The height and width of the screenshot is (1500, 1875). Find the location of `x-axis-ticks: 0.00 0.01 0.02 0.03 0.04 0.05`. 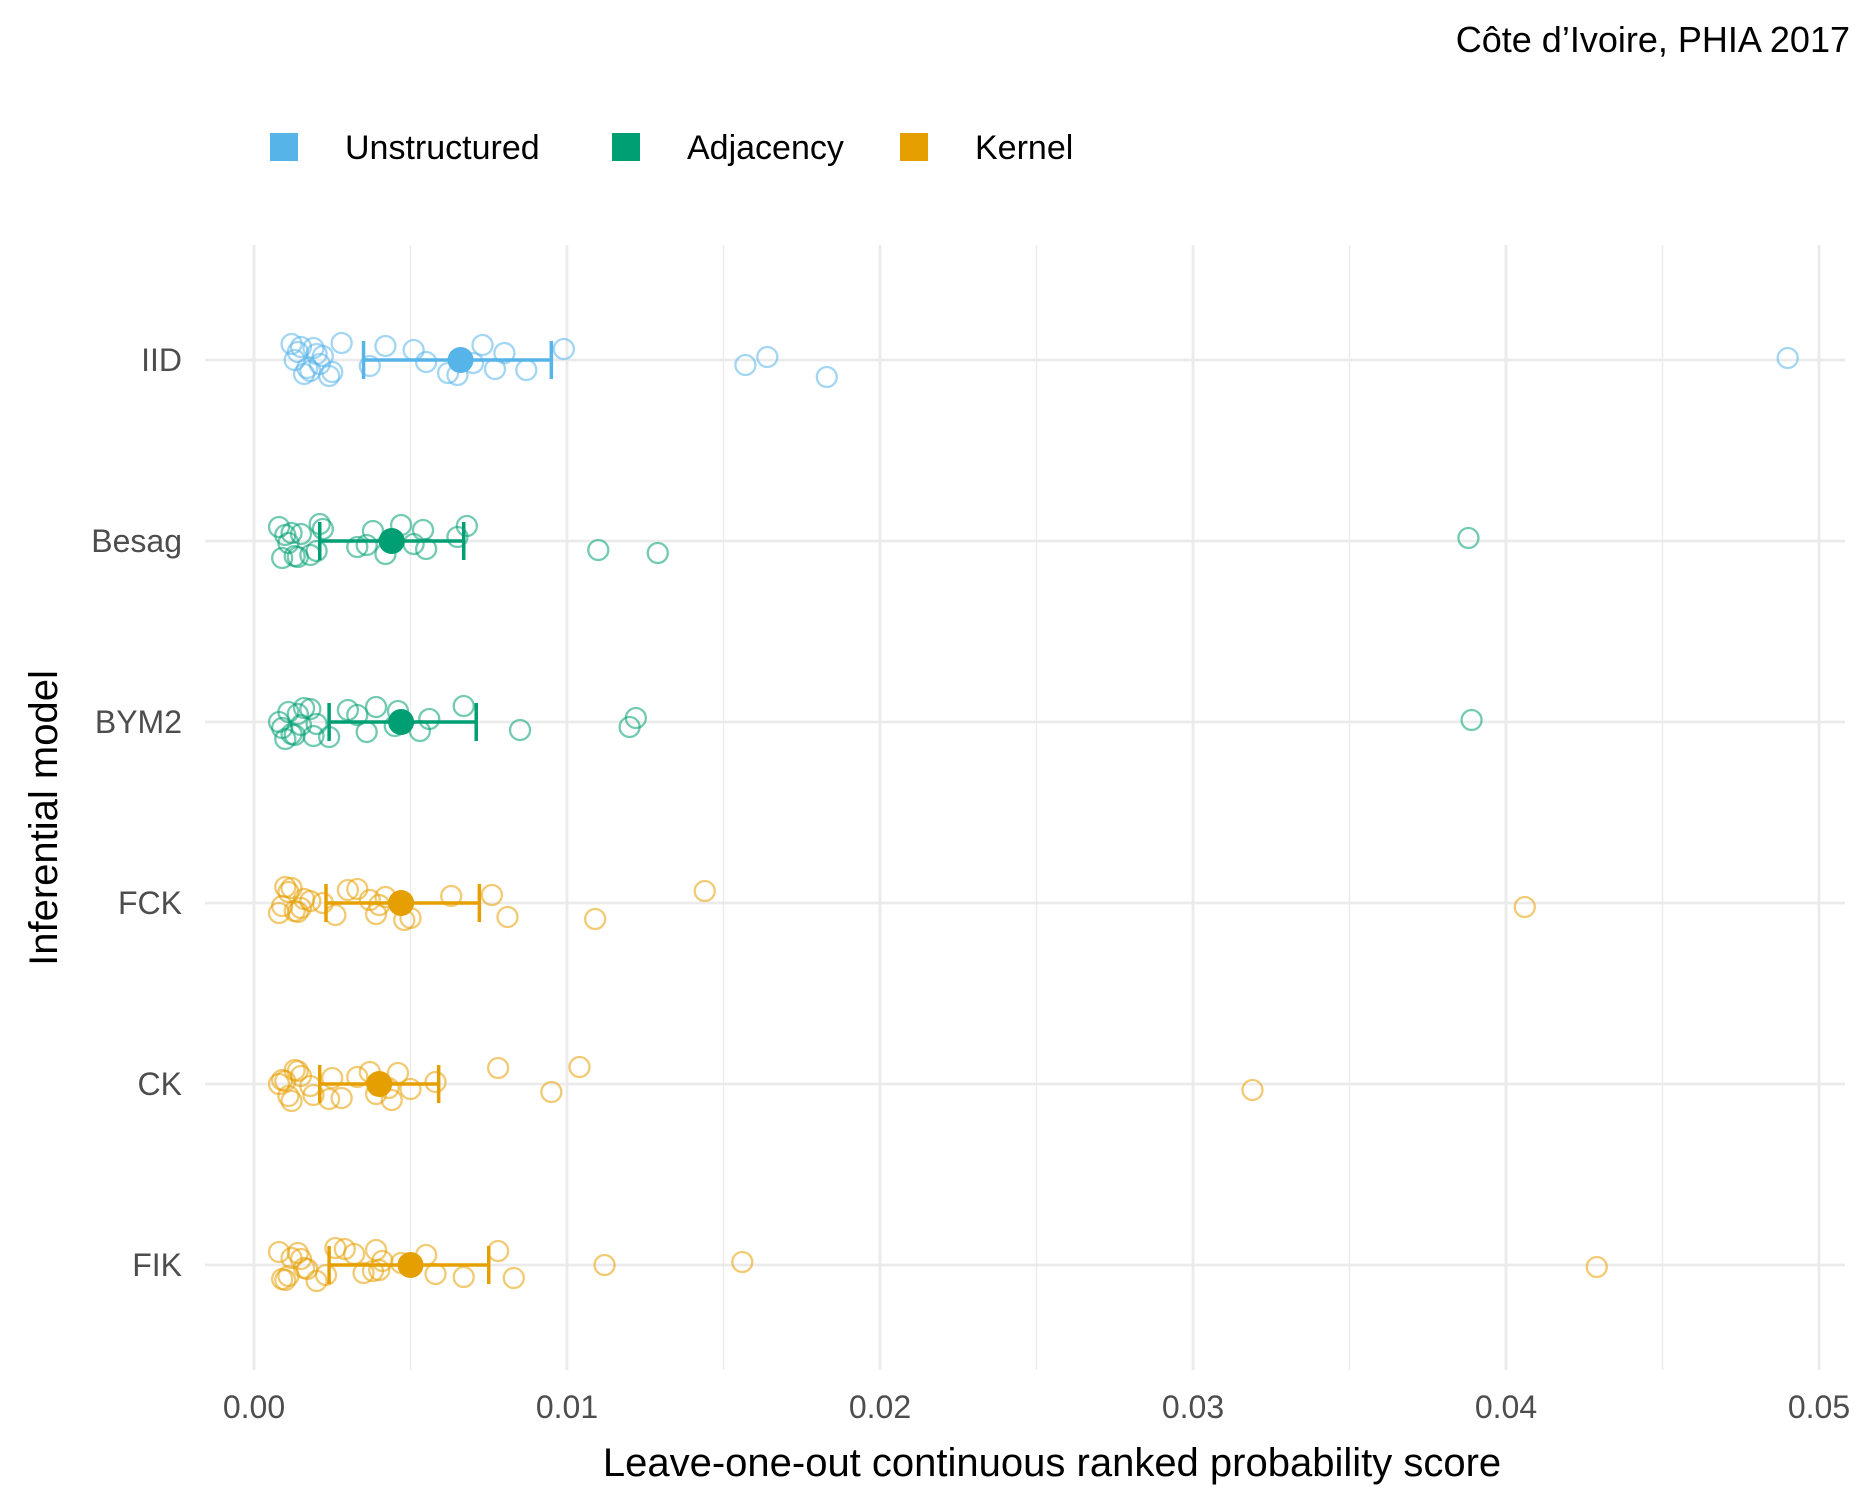

x-axis-ticks: 0.00 0.01 0.02 0.03 0.04 0.05 is located at coordinates (1036, 1407).